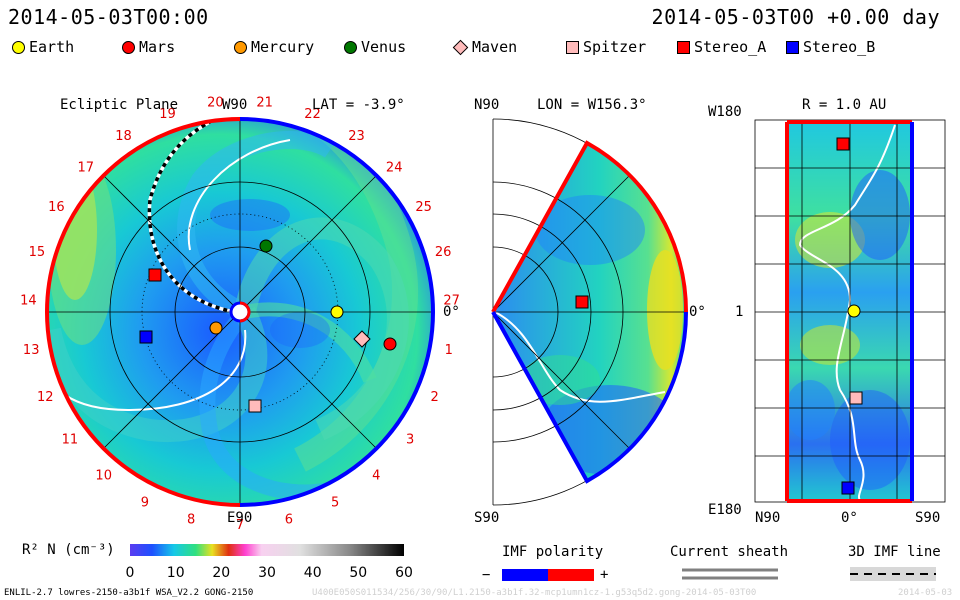 The height and width of the screenshot is (600, 960). Describe the element at coordinates (130, 573) in the screenshot. I see `colorbar-tick-label: 0` at that location.